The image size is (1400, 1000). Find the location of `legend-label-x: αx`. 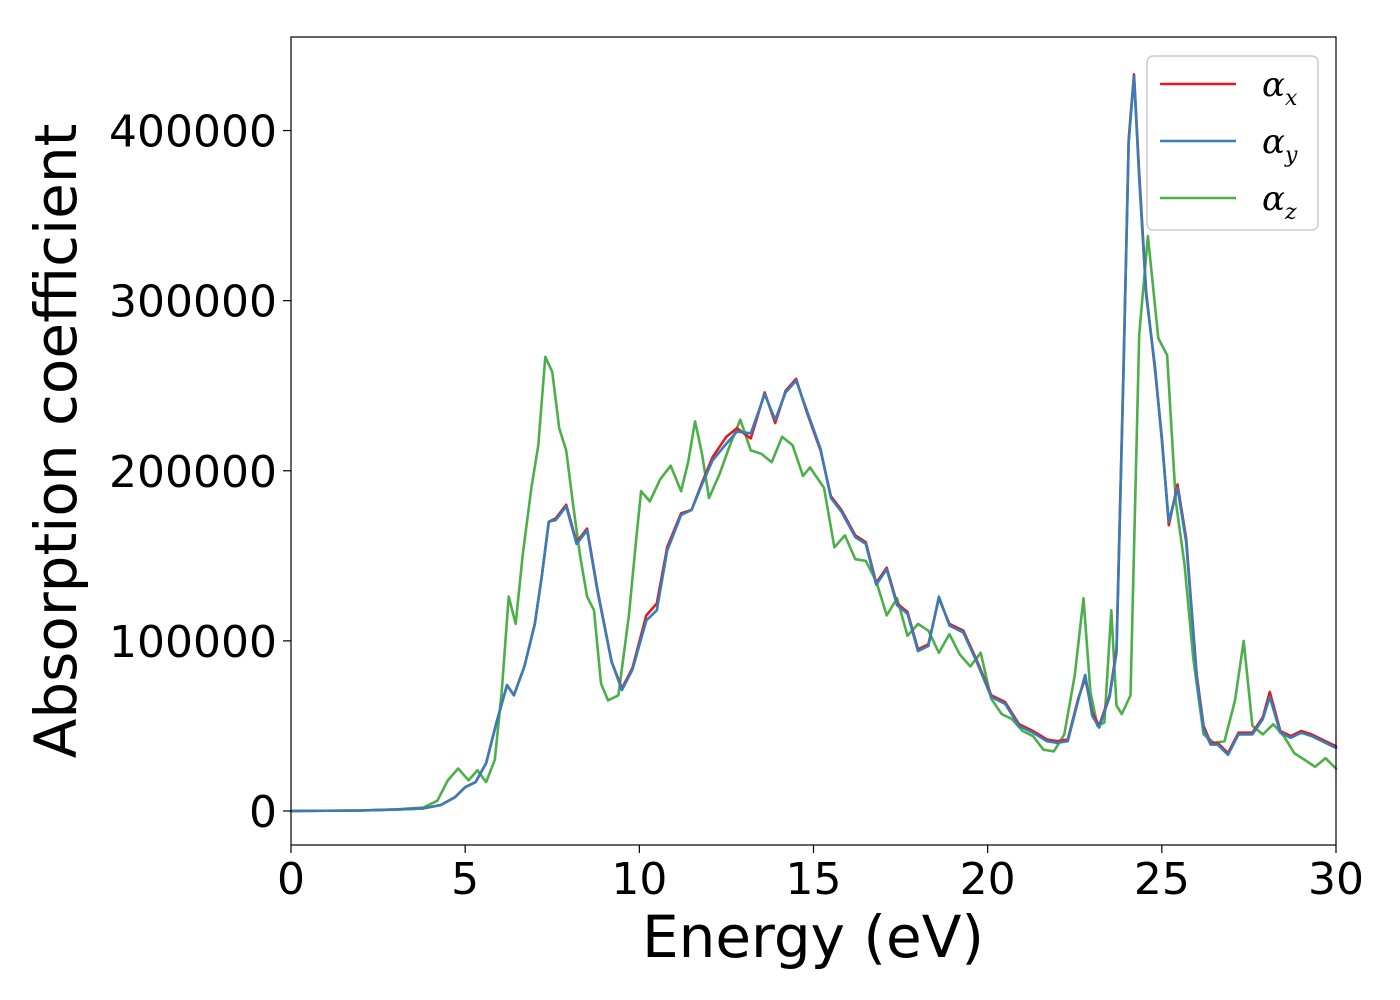

legend-label-x: αx is located at coordinates (1280, 88).